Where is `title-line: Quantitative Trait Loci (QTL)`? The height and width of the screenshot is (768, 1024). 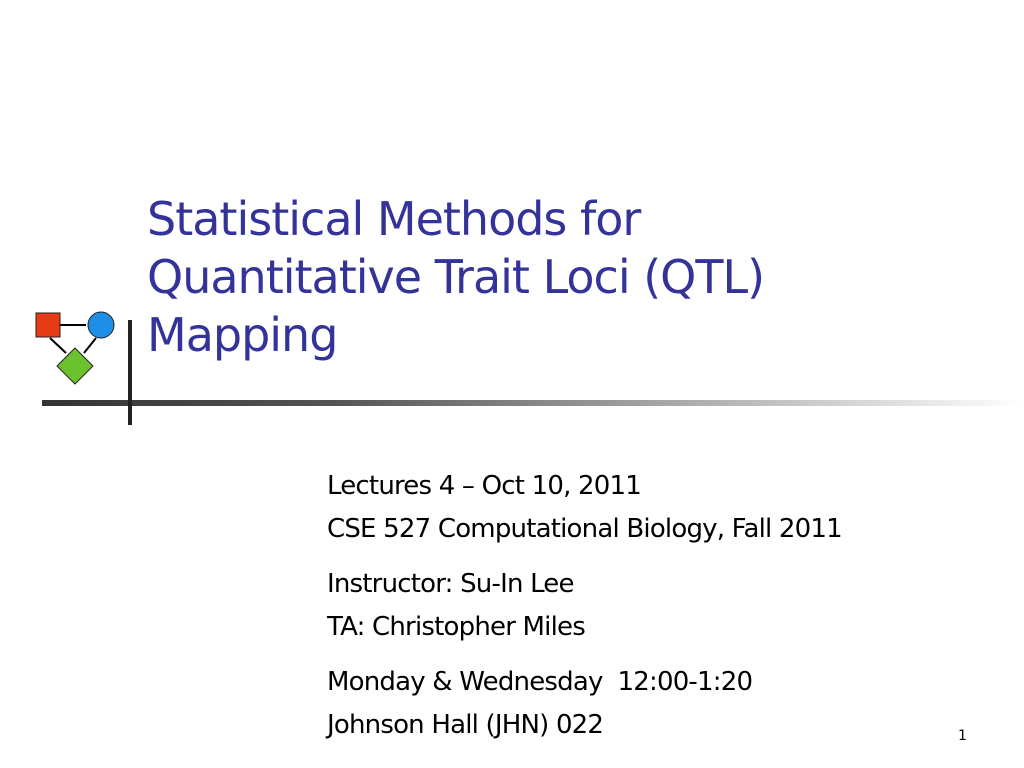
title-line: Quantitative Trait Loci (QTL) is located at coordinates (456, 277).